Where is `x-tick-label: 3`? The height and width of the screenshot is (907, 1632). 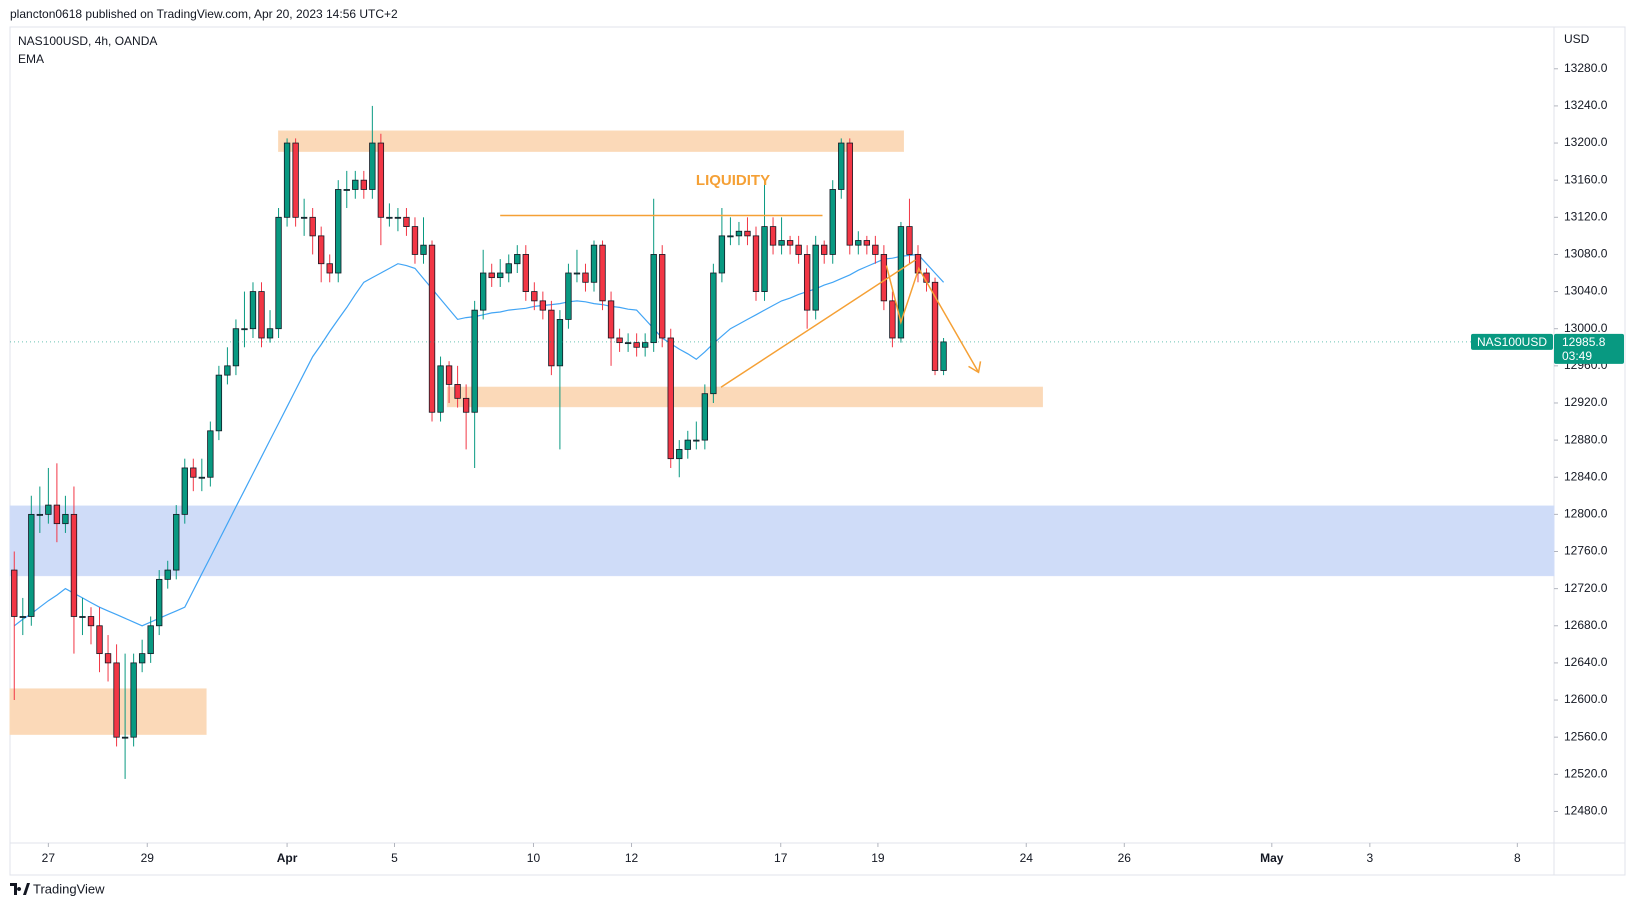
x-tick-label: 3 is located at coordinates (1370, 858).